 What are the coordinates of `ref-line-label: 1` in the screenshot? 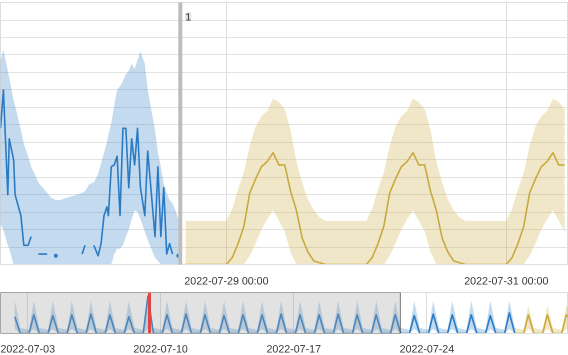 It's located at (188, 18).